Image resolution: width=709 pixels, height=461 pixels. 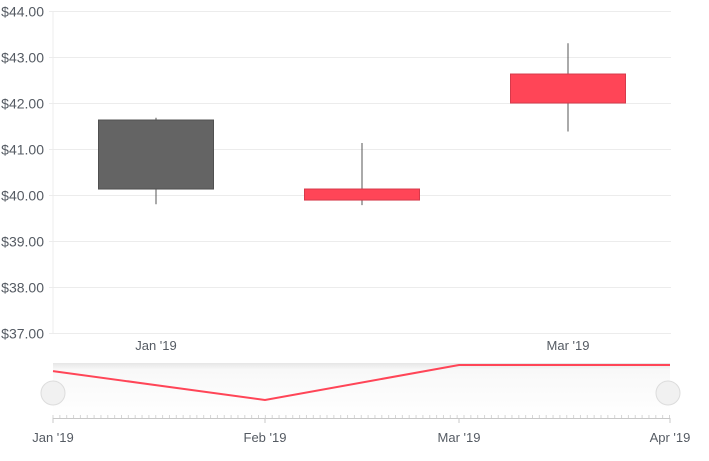 What do you see at coordinates (22, 58) in the screenshot?
I see `y-tick-label: $43.00` at bounding box center [22, 58].